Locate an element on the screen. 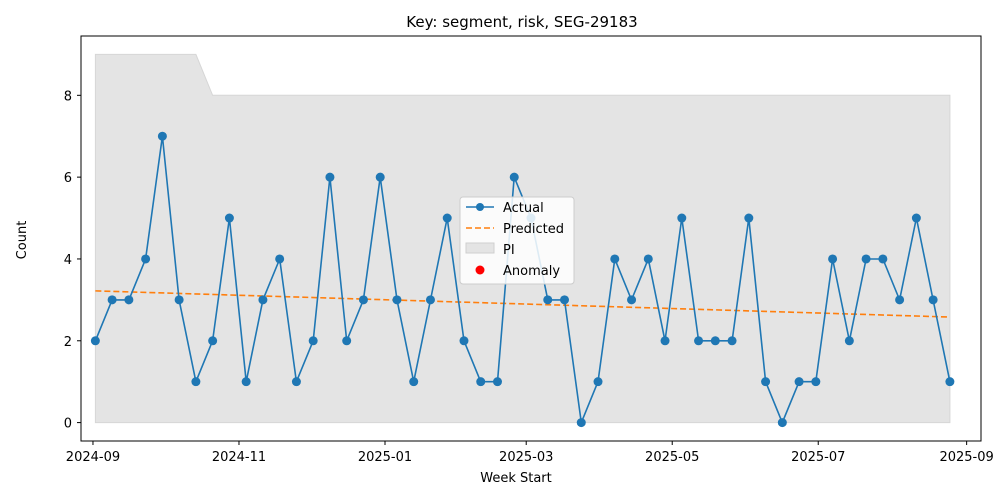 The width and height of the screenshot is (1000, 500). predicted-line is located at coordinates (522, 304).